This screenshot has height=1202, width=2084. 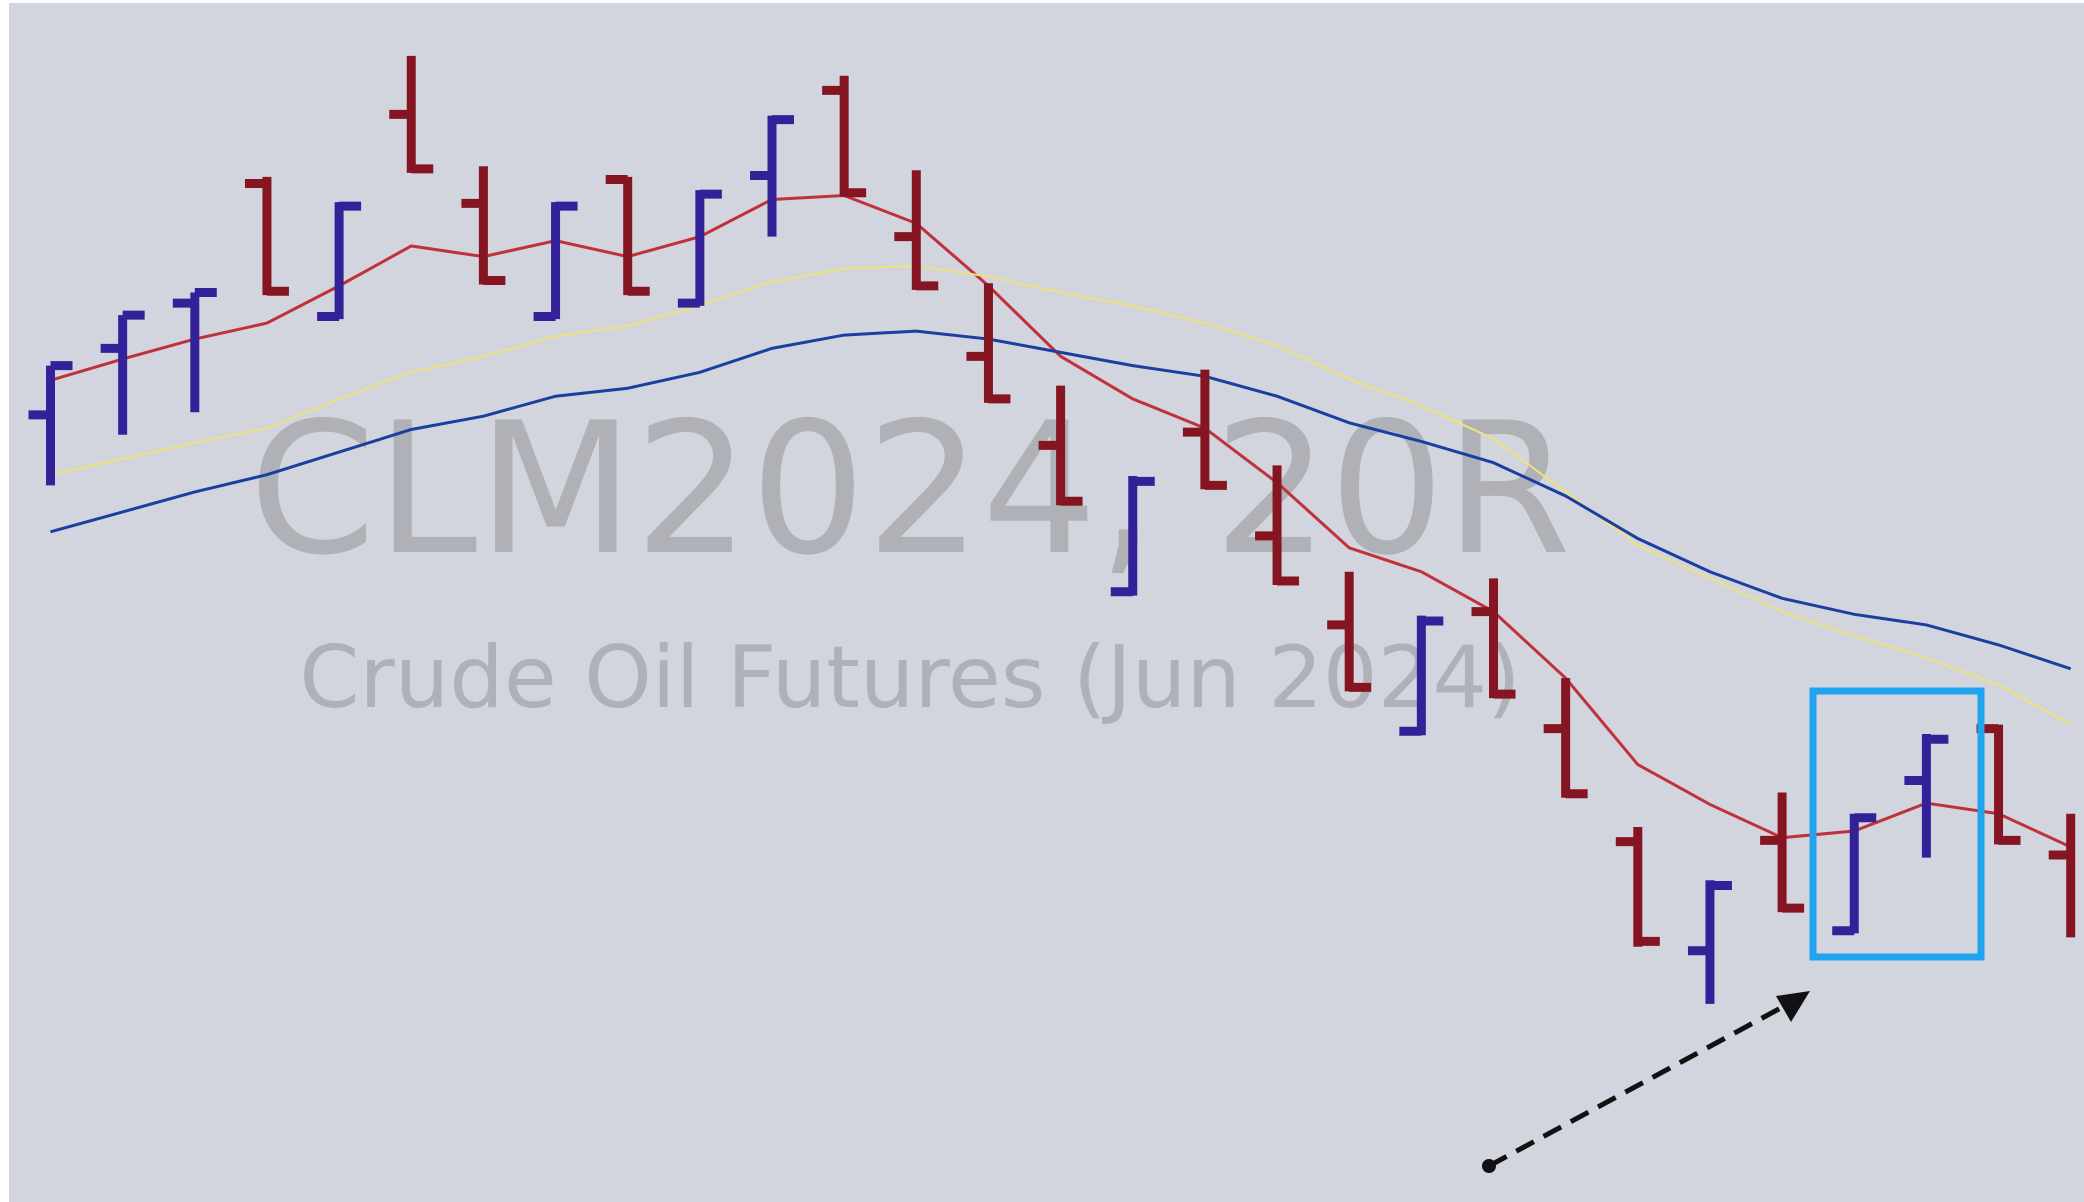 What do you see at coordinates (910, 489) in the screenshot?
I see `watermark-symbol: CLM2024, 20R` at bounding box center [910, 489].